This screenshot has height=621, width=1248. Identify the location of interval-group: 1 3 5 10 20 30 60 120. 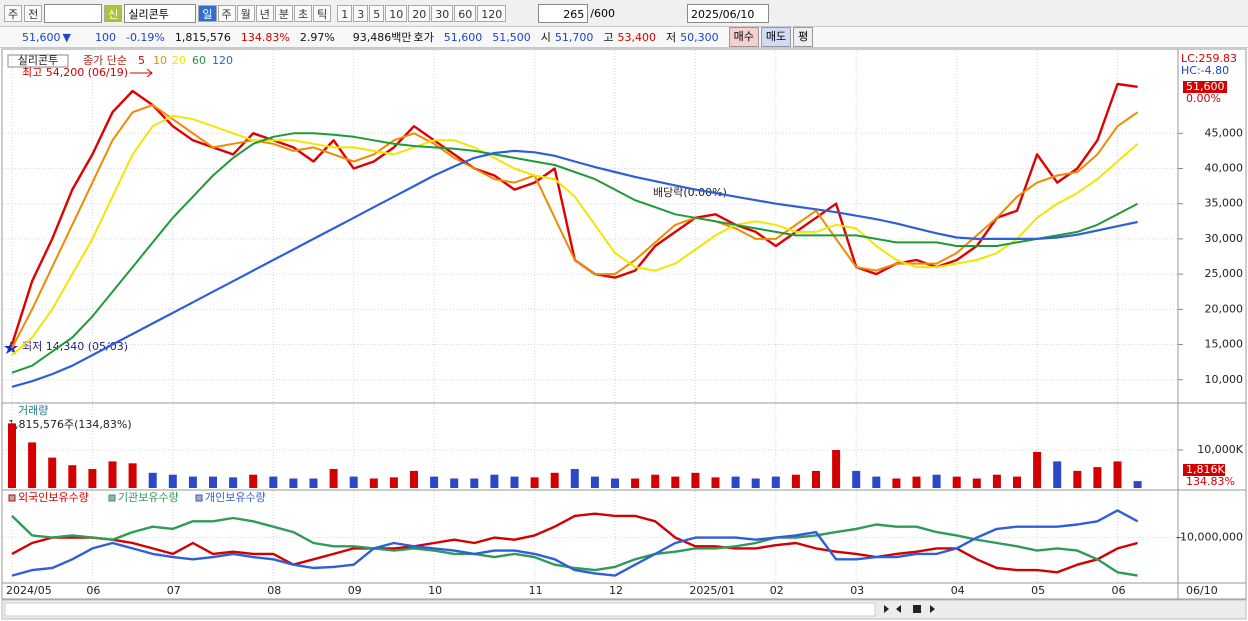
(422, 13).